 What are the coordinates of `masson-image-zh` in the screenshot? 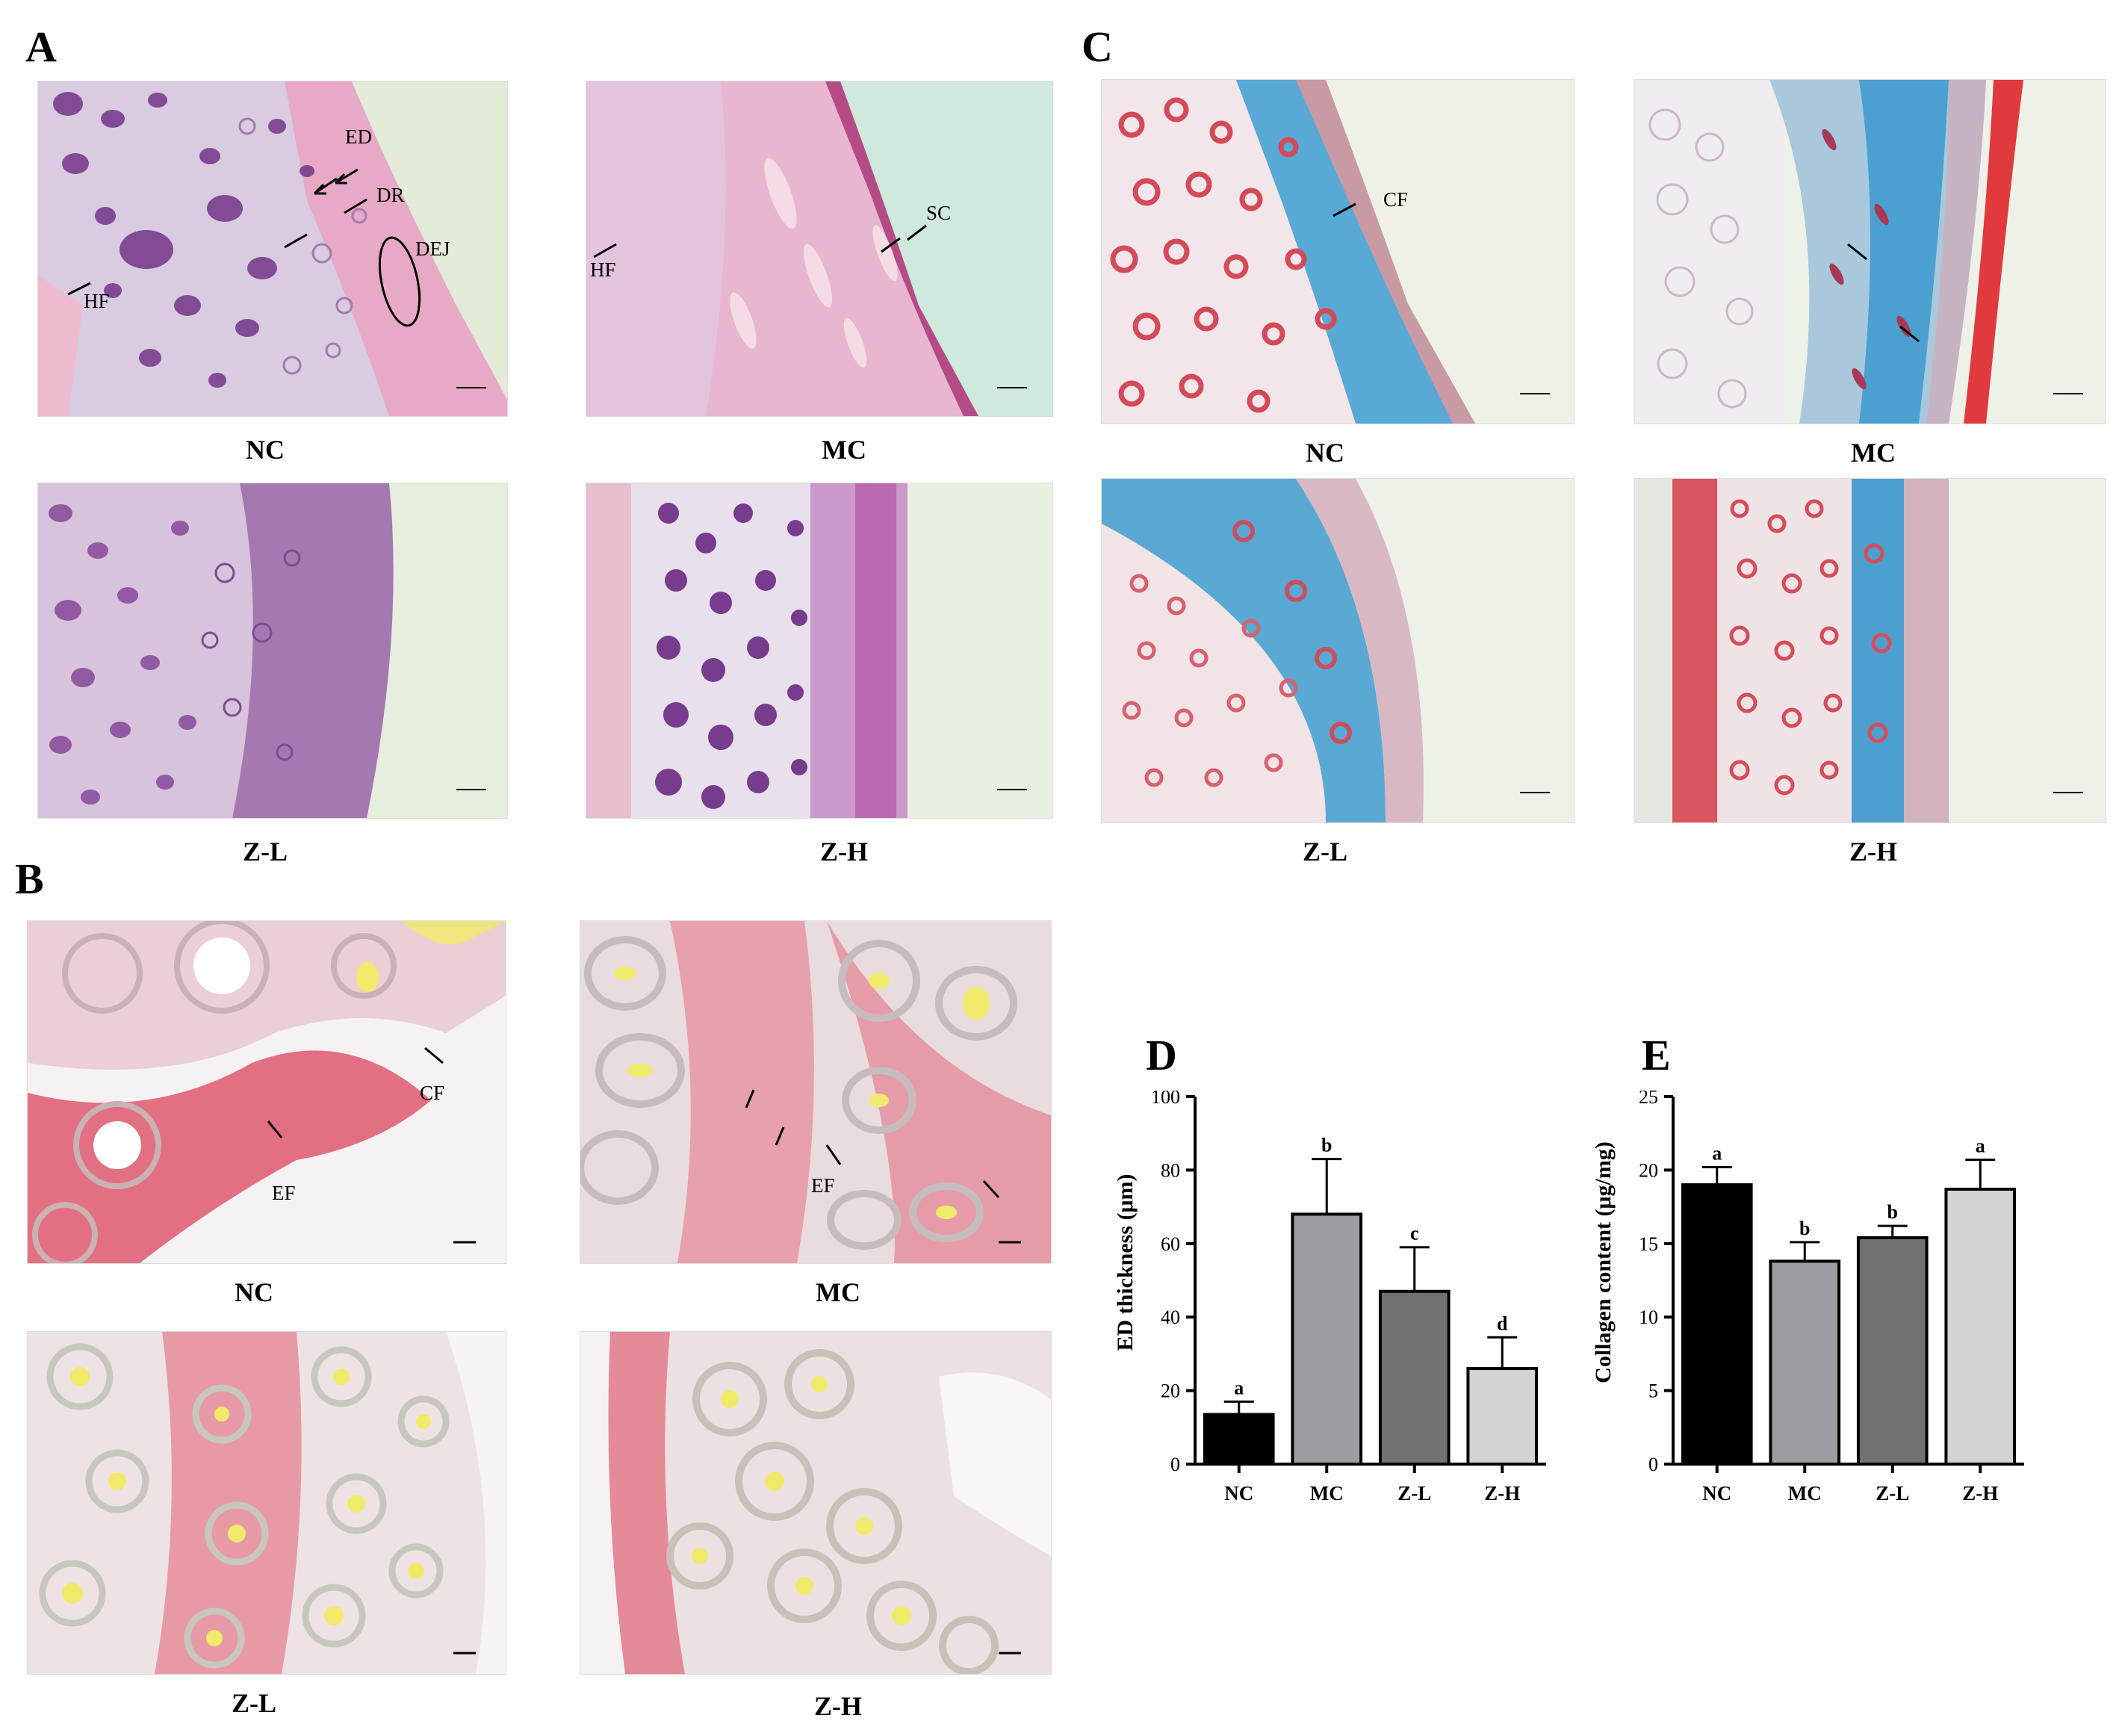 It's located at (1870, 650).